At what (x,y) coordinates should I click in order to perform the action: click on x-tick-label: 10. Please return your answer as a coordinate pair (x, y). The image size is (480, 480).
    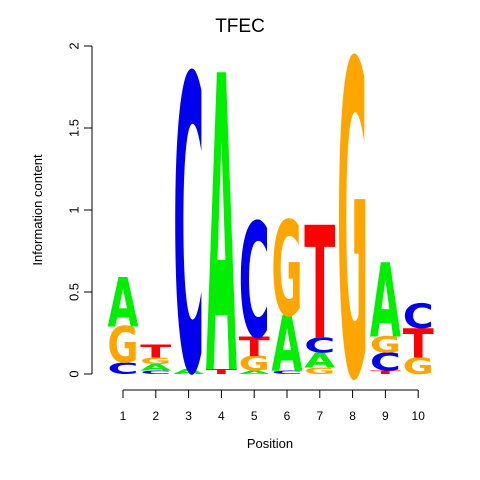
    Looking at the image, I should click on (419, 416).